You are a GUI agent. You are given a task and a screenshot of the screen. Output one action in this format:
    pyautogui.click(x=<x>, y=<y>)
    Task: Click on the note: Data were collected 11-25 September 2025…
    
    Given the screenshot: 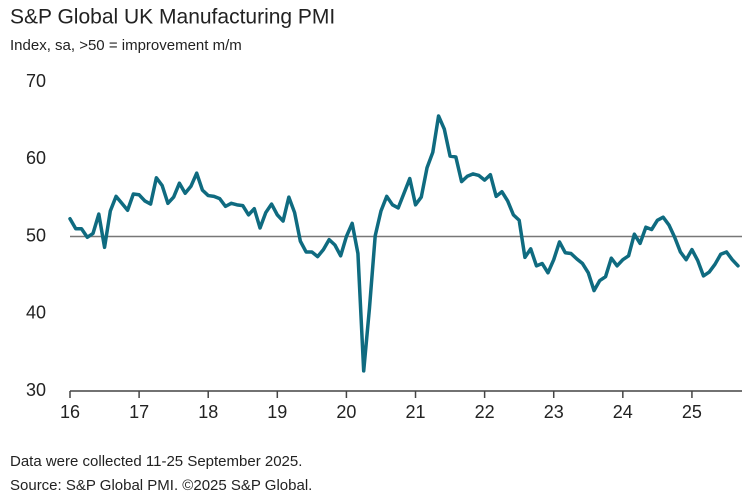 What is the action you would take?
    pyautogui.click(x=156, y=461)
    